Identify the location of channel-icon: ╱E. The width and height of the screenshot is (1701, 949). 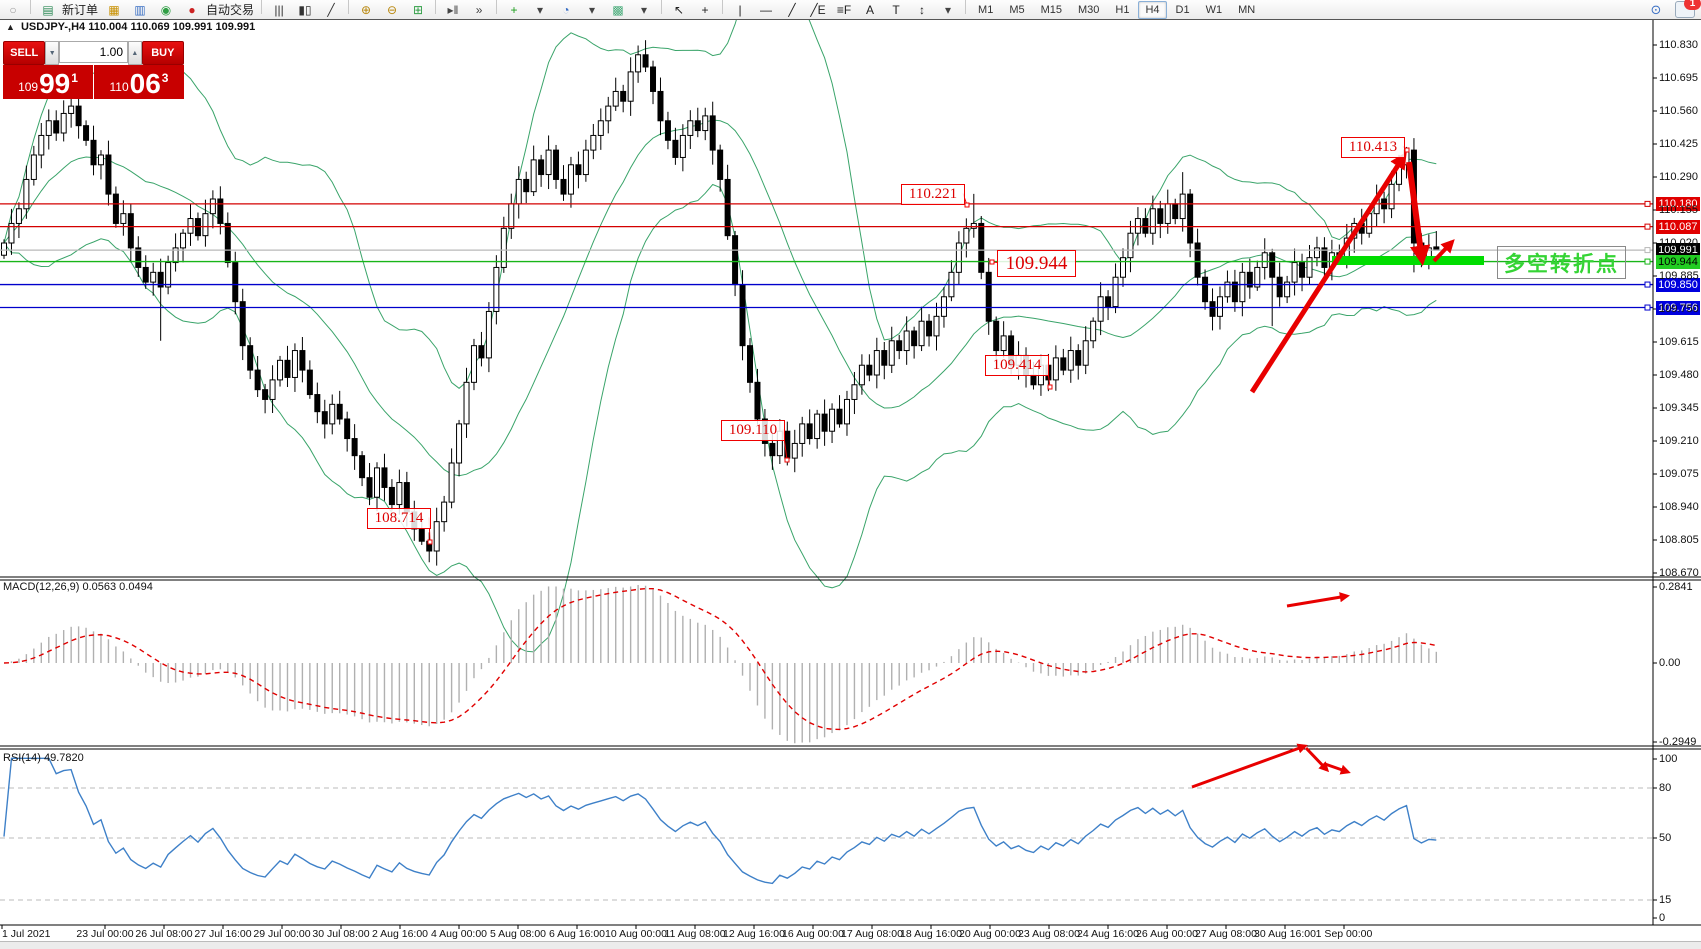
(818, 9).